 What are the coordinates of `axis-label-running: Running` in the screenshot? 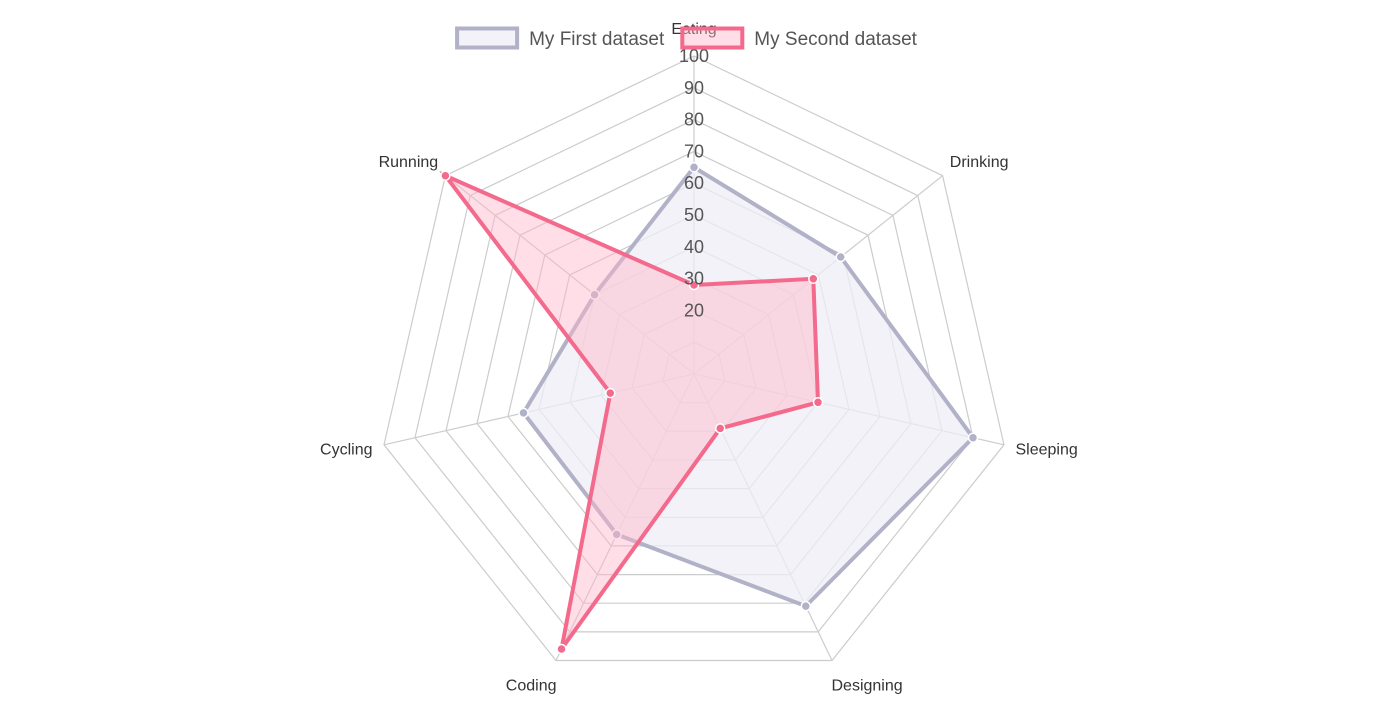 It's located at (409, 162).